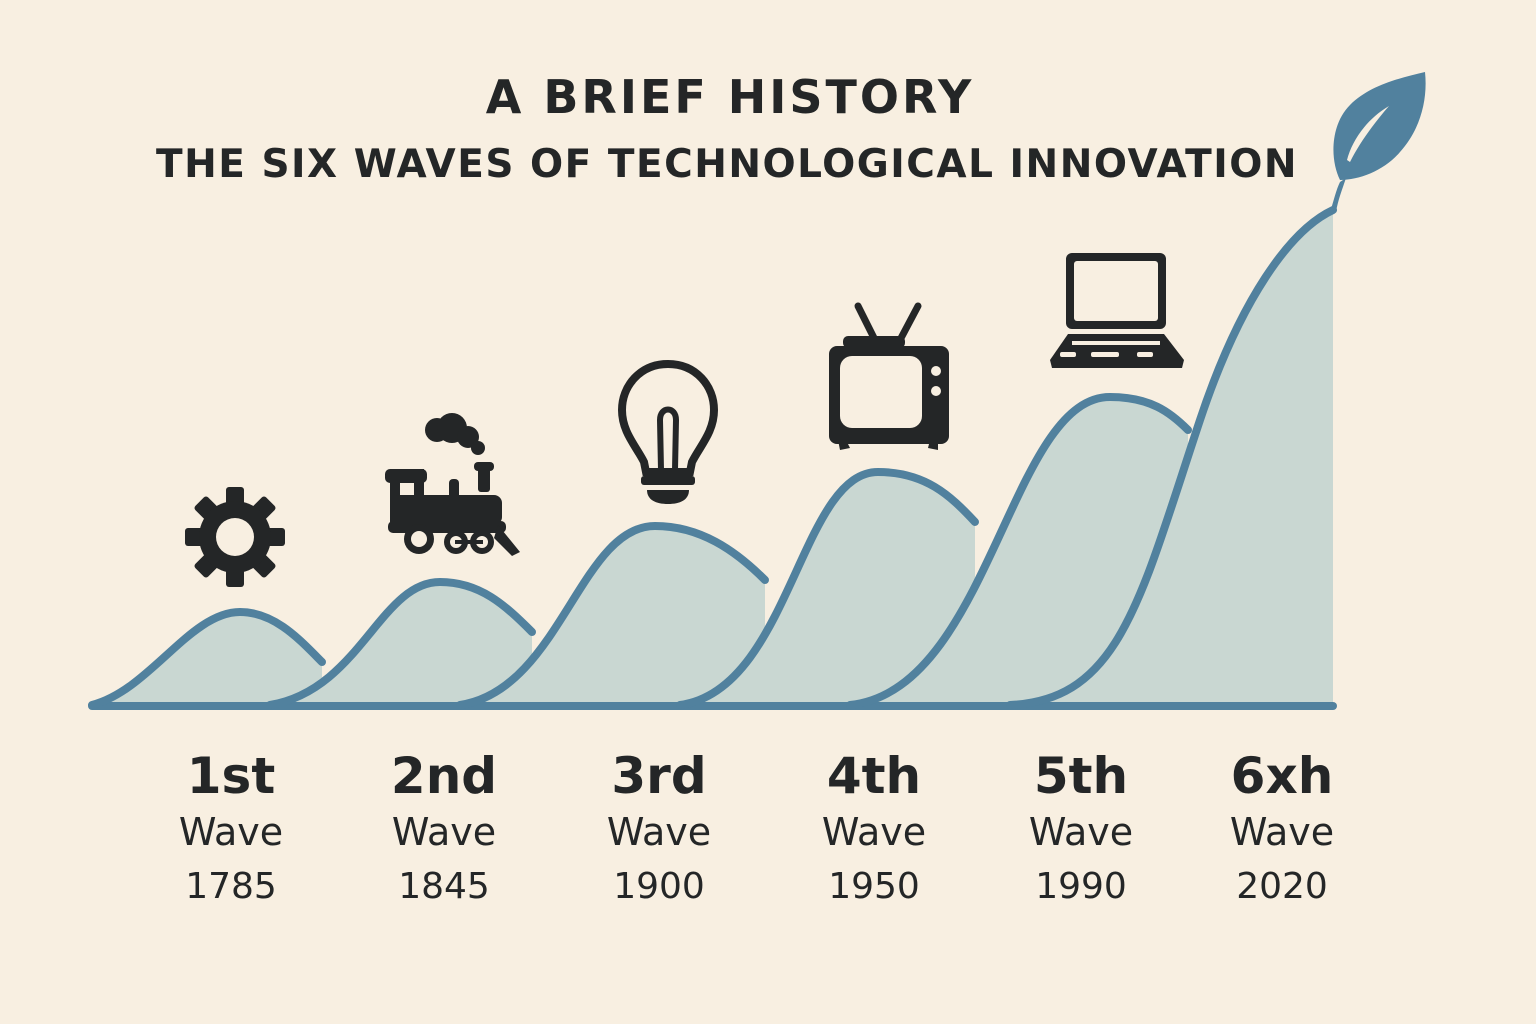 The height and width of the screenshot is (1024, 1536). What do you see at coordinates (659, 776) in the screenshot?
I see `wave-ordinal: 3rd` at bounding box center [659, 776].